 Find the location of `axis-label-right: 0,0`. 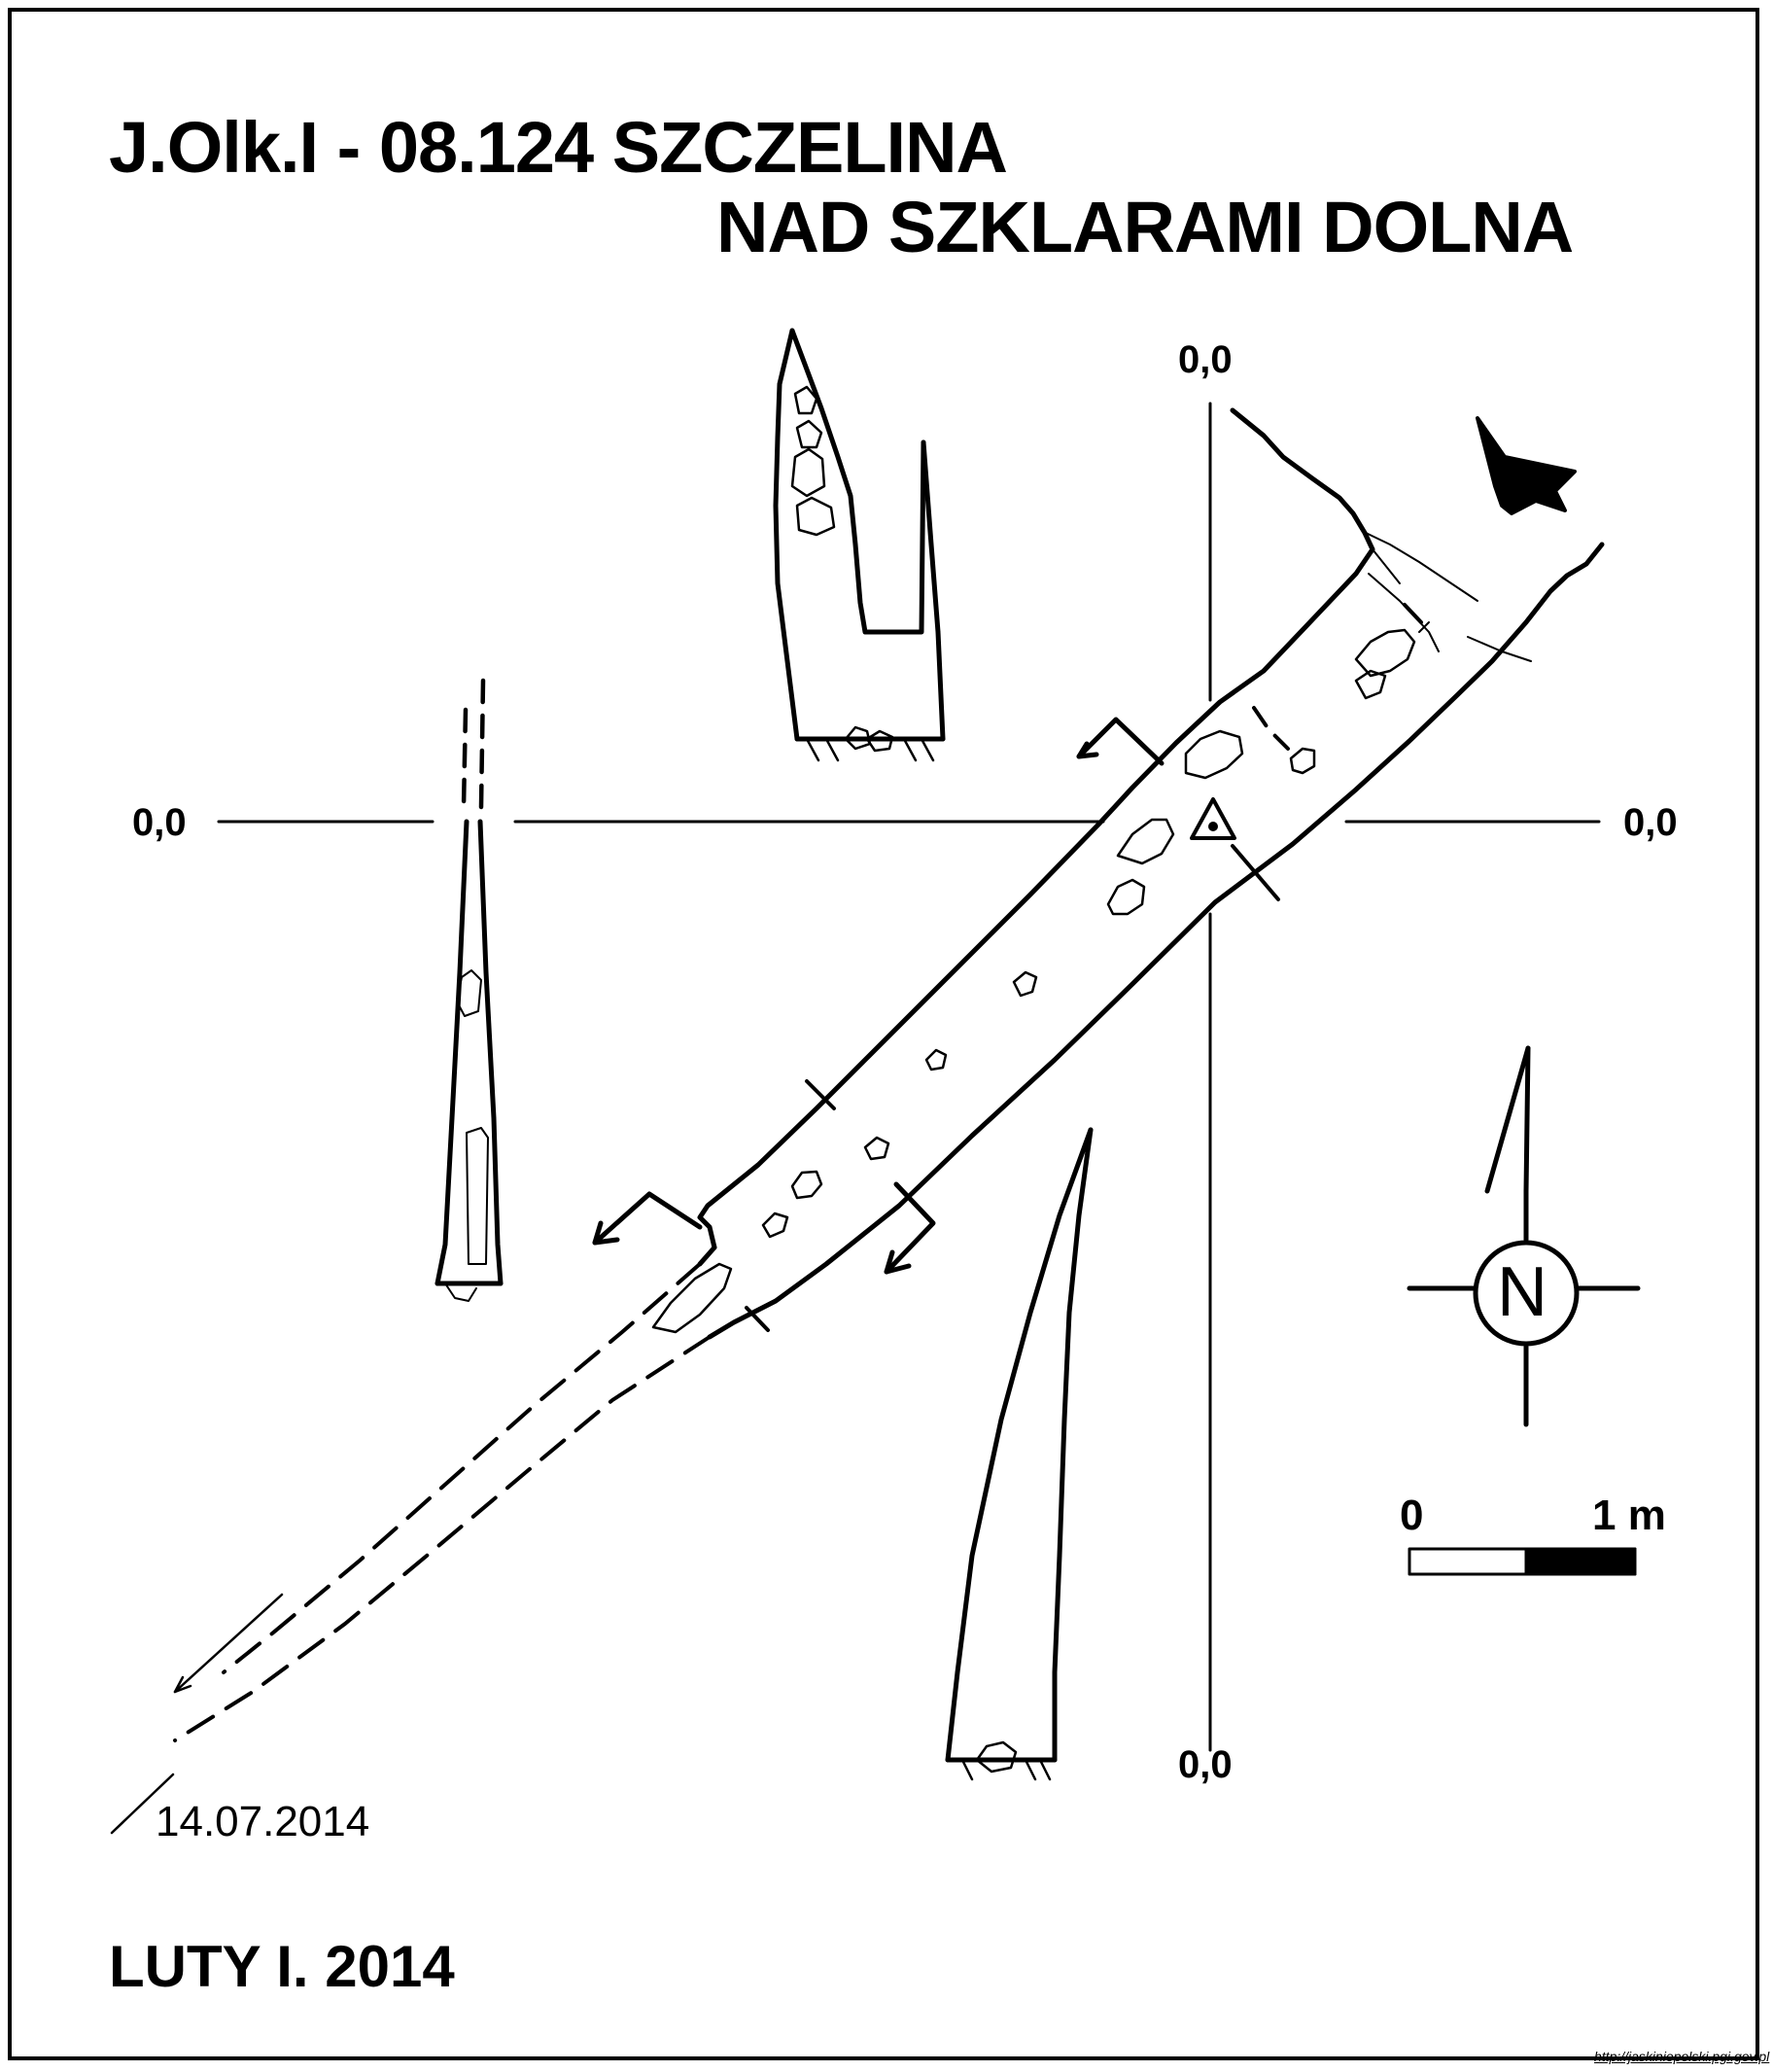

axis-label-right: 0,0 is located at coordinates (1650, 822).